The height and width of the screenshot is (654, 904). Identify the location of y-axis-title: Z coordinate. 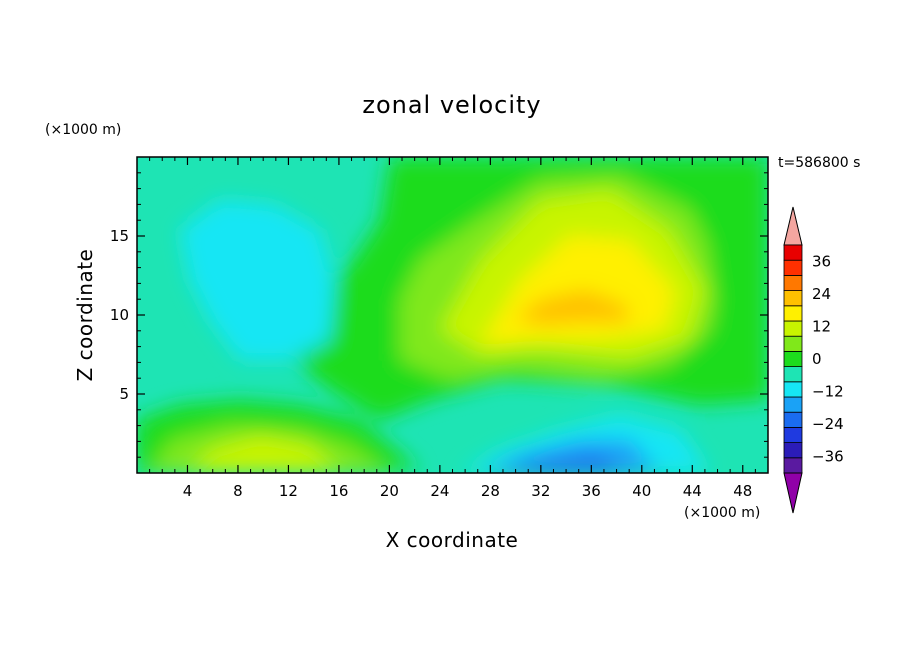
(85, 315).